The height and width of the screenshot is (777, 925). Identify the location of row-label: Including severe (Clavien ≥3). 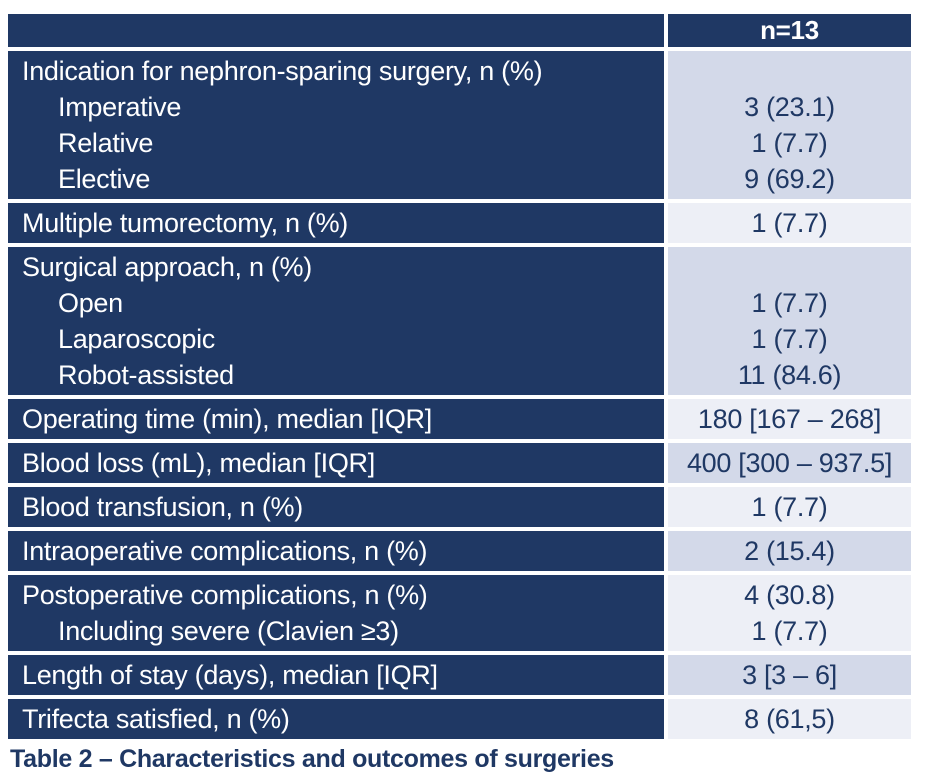
(228, 631).